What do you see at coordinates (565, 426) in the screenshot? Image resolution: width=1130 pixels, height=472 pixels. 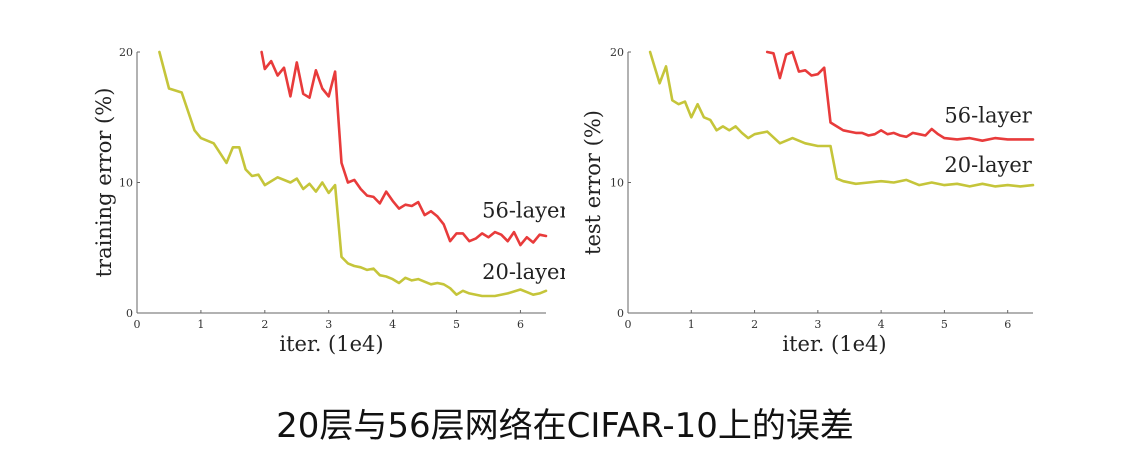 I see `figure-caption: 20层与56层网络在CIFAR-10上的误差` at bounding box center [565, 426].